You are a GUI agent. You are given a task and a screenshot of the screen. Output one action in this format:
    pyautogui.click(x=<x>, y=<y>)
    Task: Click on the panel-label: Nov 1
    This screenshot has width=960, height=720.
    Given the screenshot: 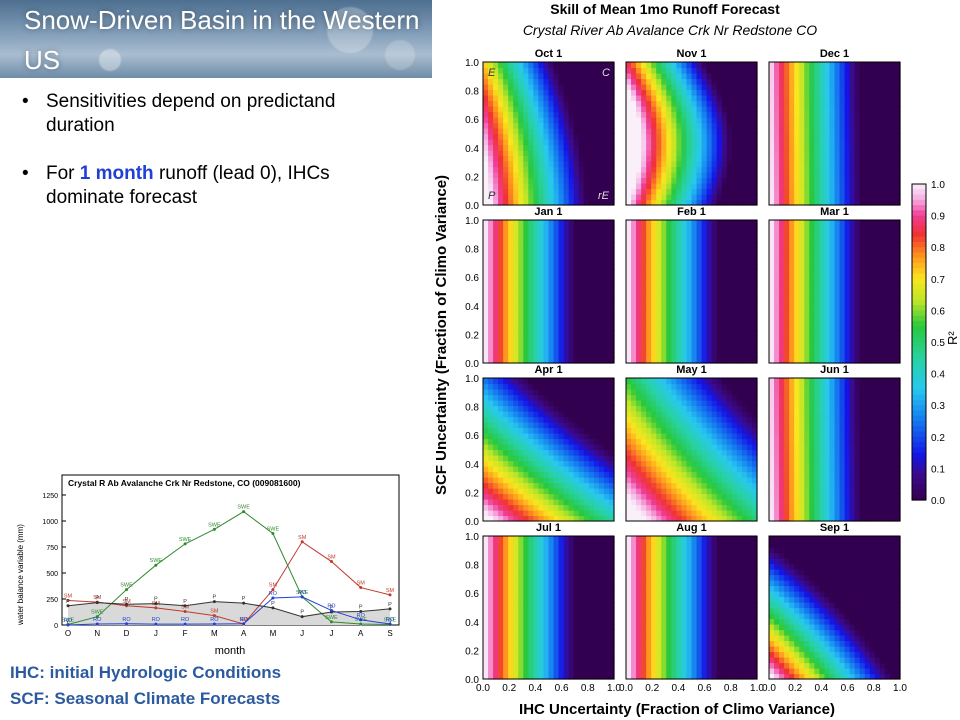 What is the action you would take?
    pyautogui.click(x=692, y=54)
    